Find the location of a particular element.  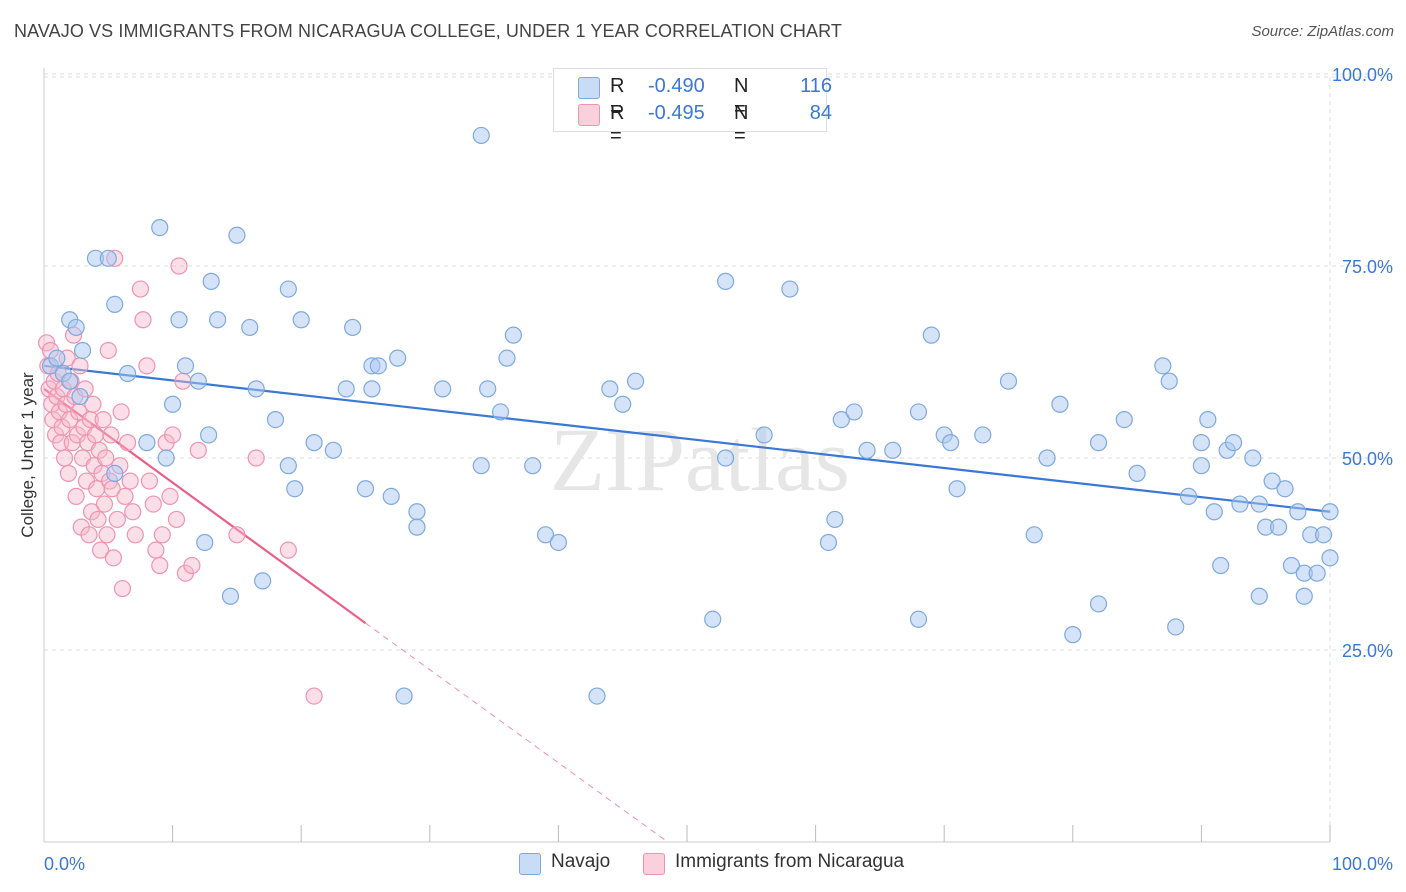

y-tick-label: 25.0% is located at coordinates (1367, 651).